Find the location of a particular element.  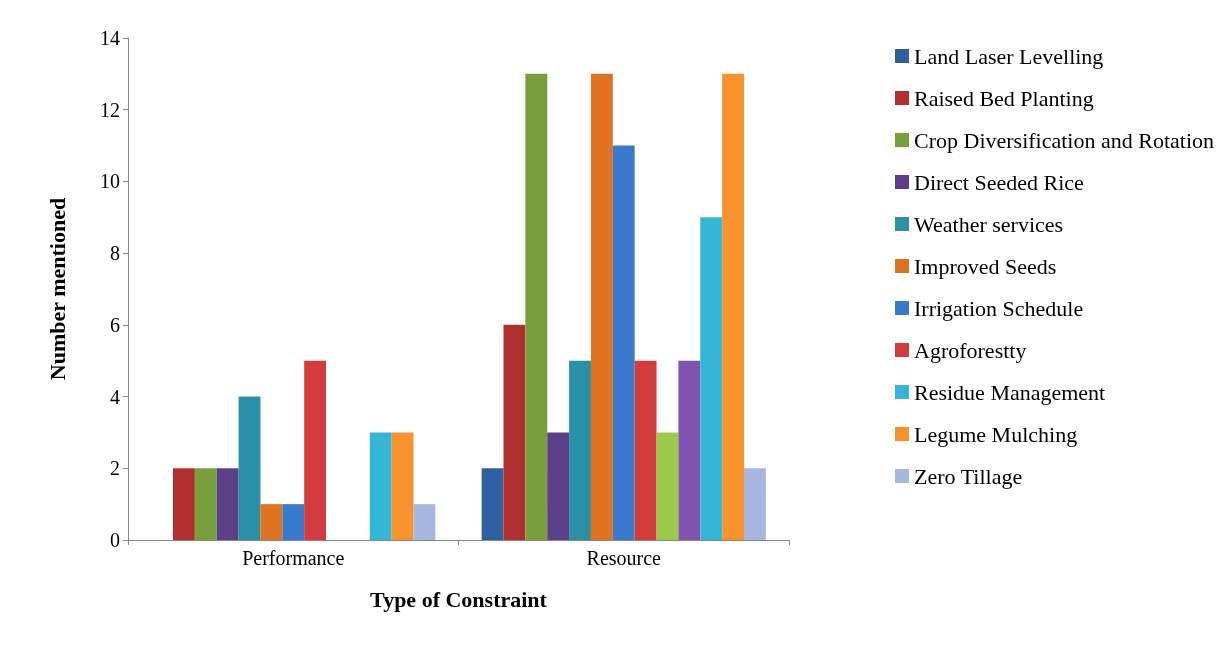

y-tick-label: 14 is located at coordinates (110, 38).